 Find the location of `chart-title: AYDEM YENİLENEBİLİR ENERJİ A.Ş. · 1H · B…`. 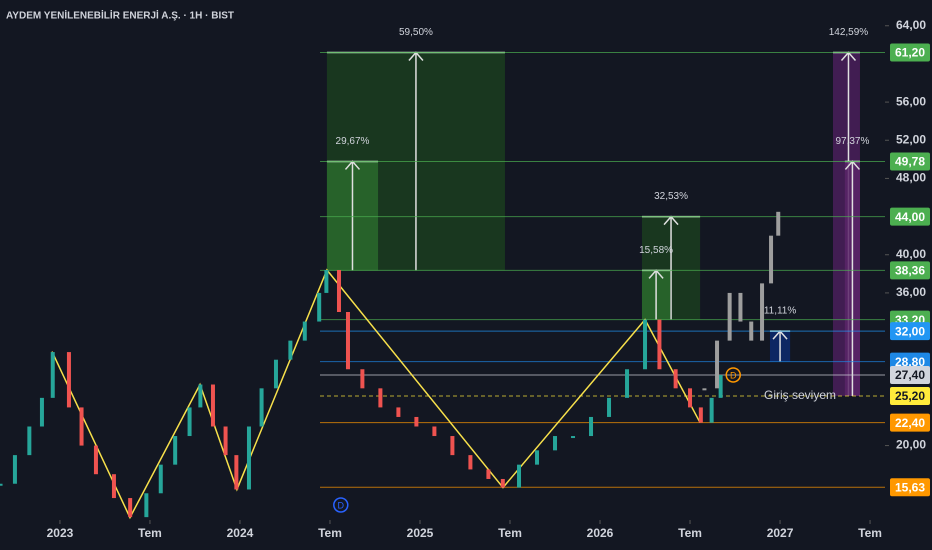

chart-title: AYDEM YENİLENEBİLİR ENERJİ A.Ş. · 1H · B… is located at coordinates (120, 15).